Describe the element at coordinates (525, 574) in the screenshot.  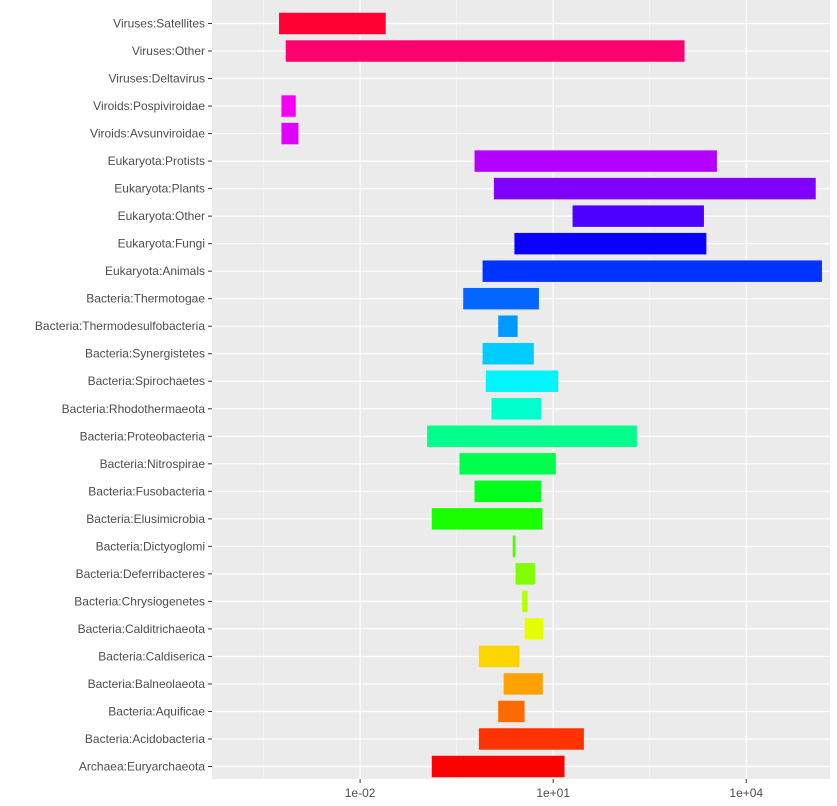
I see `bar-bacteria-deferribacteres` at that location.